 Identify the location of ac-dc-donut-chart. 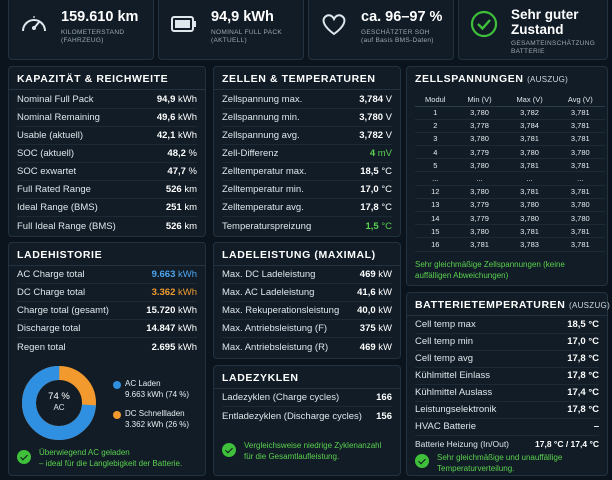
(59, 403).